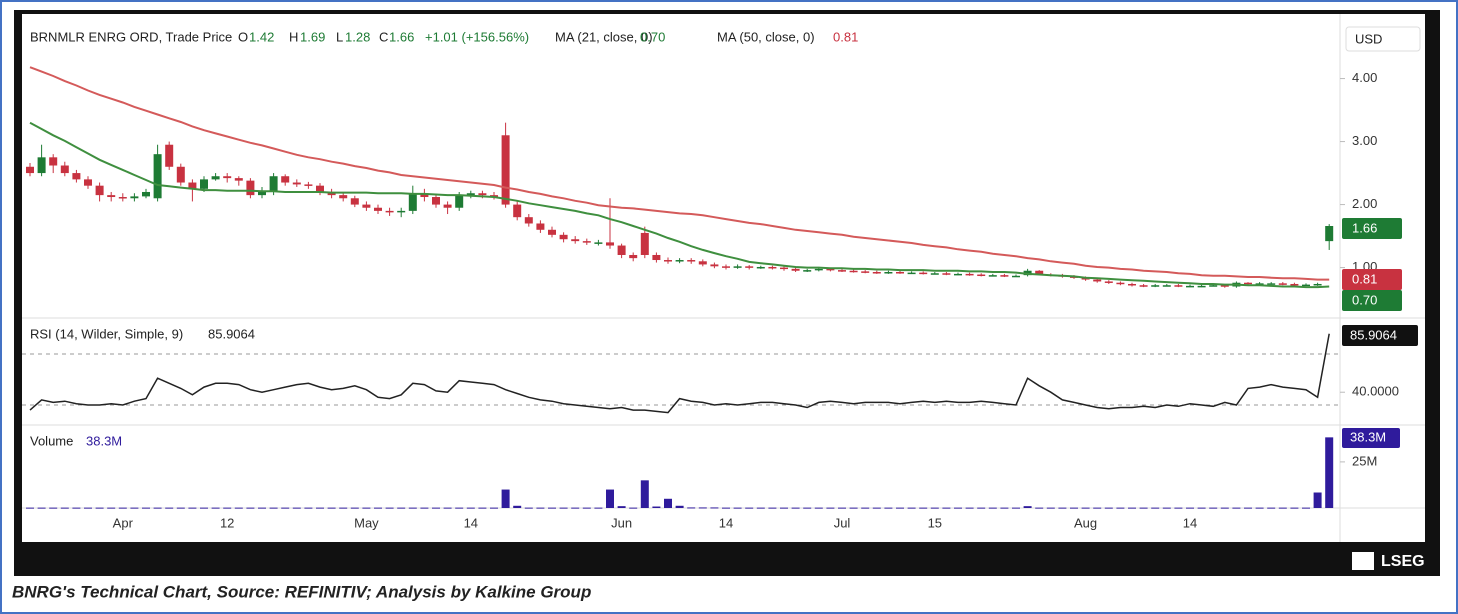 This screenshot has width=1458, height=614. Describe the element at coordinates (243, 36) in the screenshot. I see `ohlc-letter: O` at that location.